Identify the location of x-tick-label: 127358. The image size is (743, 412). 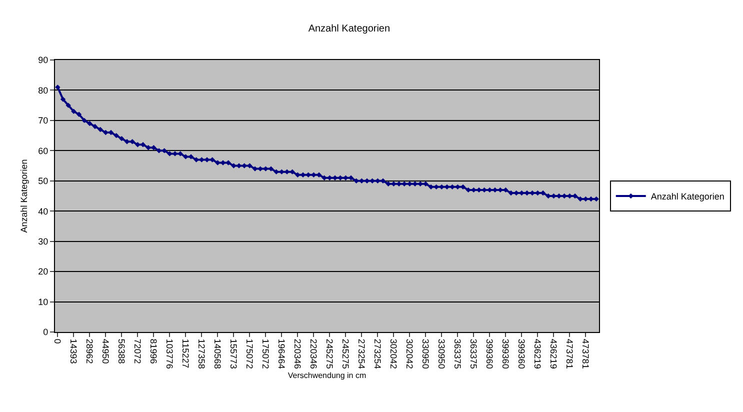
(201, 353).